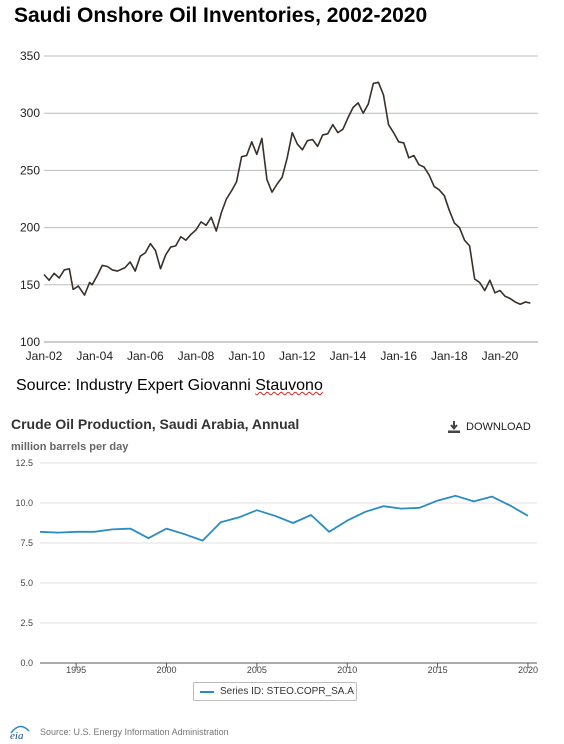  I want to click on x-tick-label: Jan-16, so click(398, 356).